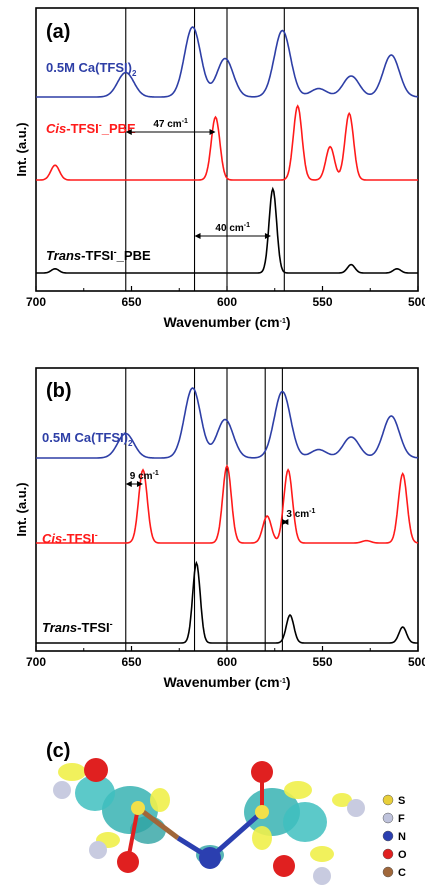 This screenshot has height=889, width=425. What do you see at coordinates (91, 128) in the screenshot?
I see `series-label-2: Cis-TFSI-_PBE` at bounding box center [91, 128].